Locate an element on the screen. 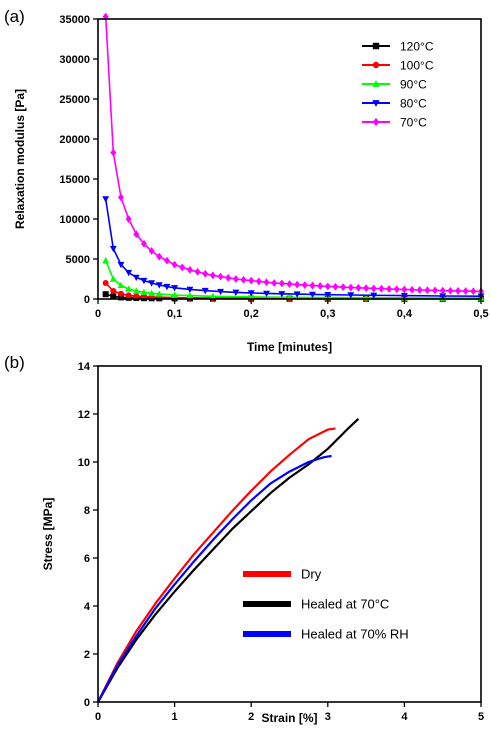 This screenshot has height=733, width=491. panel-b-legend: Dry Healed at 70°C Healed at 70% RH is located at coordinates (326, 604).